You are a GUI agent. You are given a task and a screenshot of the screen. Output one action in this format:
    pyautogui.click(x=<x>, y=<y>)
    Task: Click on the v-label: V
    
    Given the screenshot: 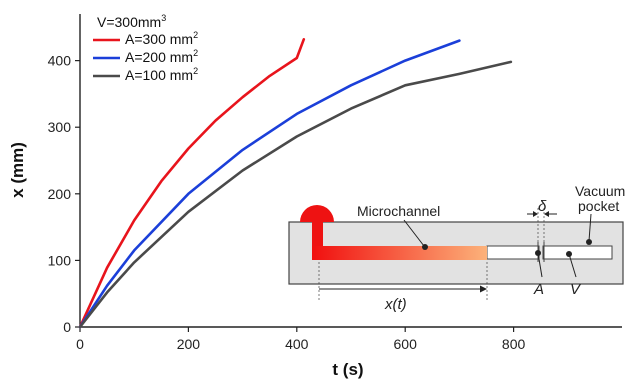 What is the action you would take?
    pyautogui.click(x=576, y=289)
    